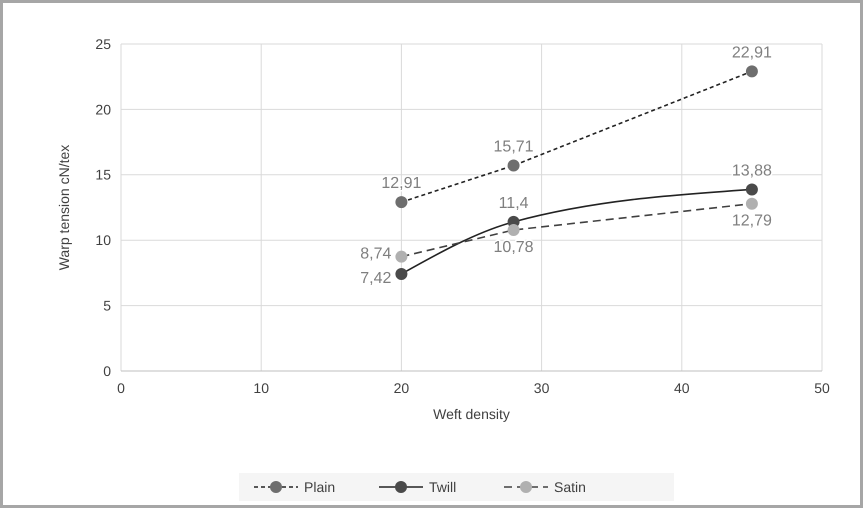  I want to click on data-label: 22,91, so click(752, 53).